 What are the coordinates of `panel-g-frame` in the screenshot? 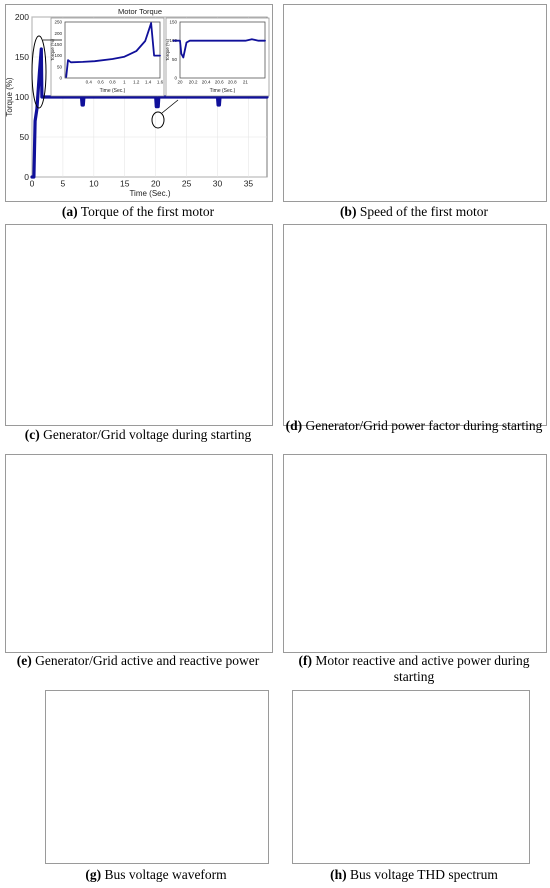 It's located at (157, 777).